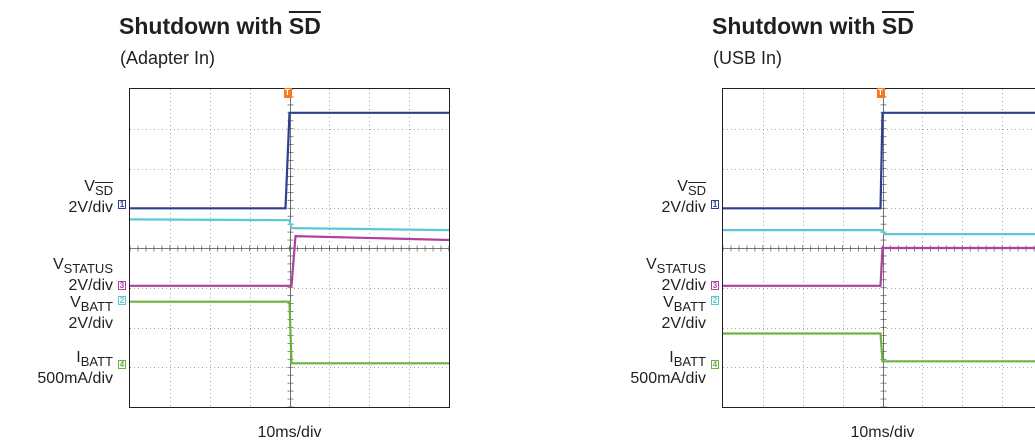  What do you see at coordinates (168, 58) in the screenshot?
I see `chart-subtitle: (Adapter In)` at bounding box center [168, 58].